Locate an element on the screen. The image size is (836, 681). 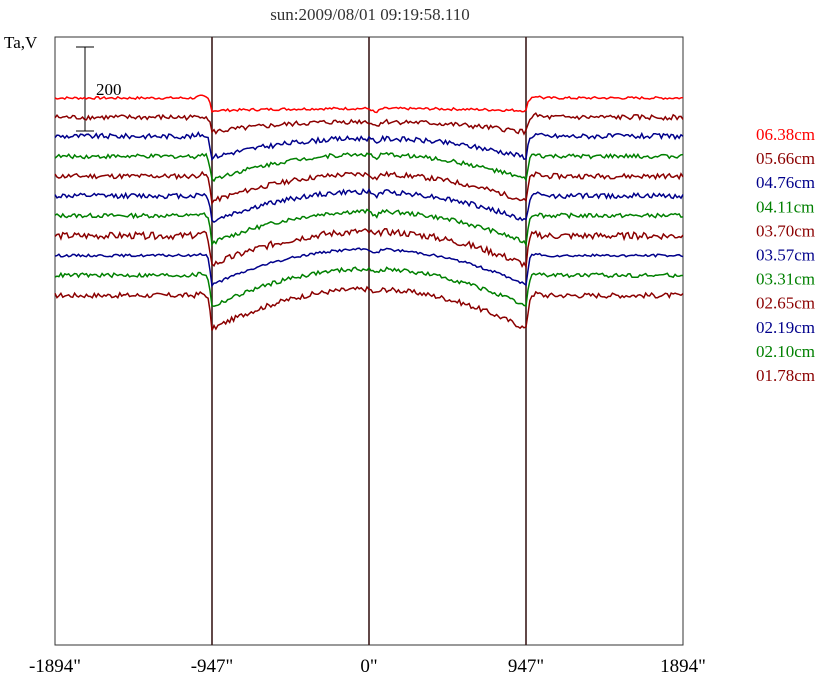
legend-entry: 02.65cm is located at coordinates (785, 303).